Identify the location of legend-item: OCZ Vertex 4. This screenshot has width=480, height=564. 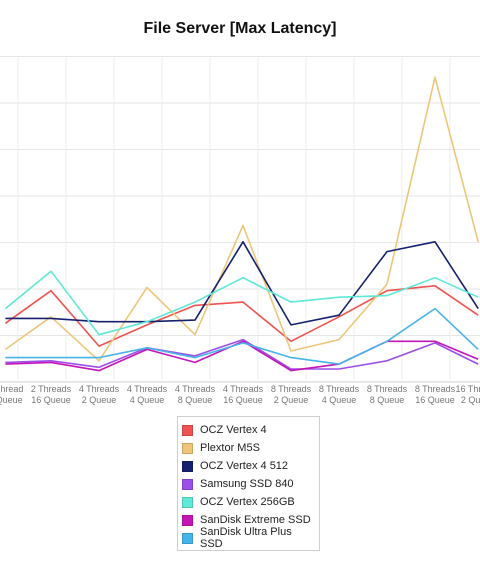
(248, 430).